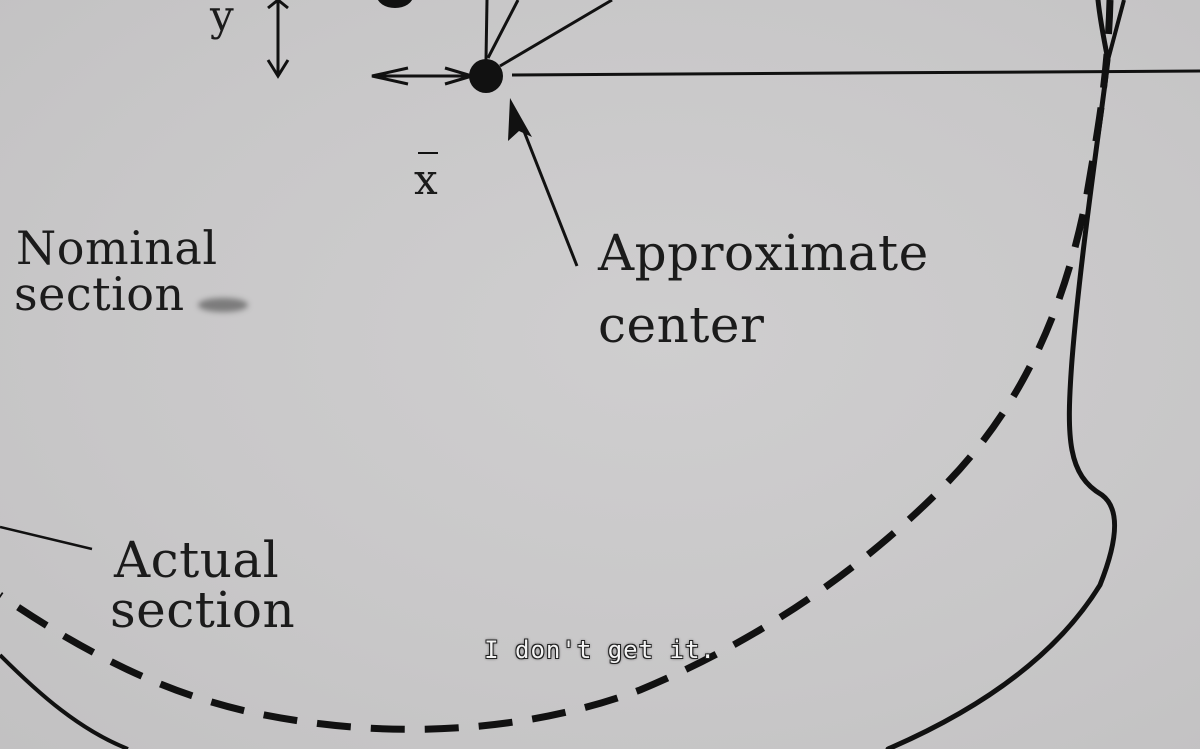 Image resolution: width=1200 pixels, height=749 pixels. Describe the element at coordinates (763, 253) in the screenshot. I see `approximate-label-line1: Approximate` at that location.